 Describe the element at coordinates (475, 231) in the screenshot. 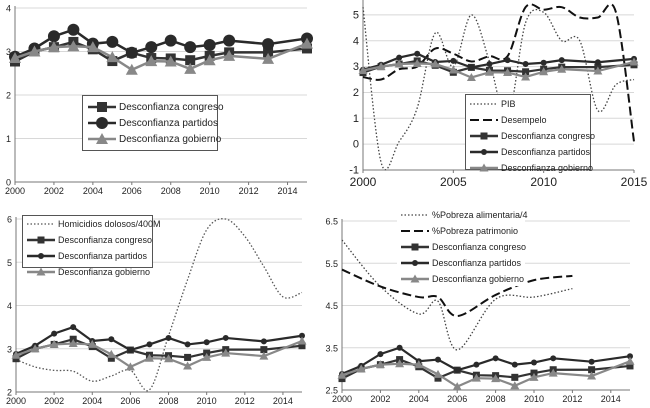

I see `legend-label: %Pobreza patrimonio` at that location.